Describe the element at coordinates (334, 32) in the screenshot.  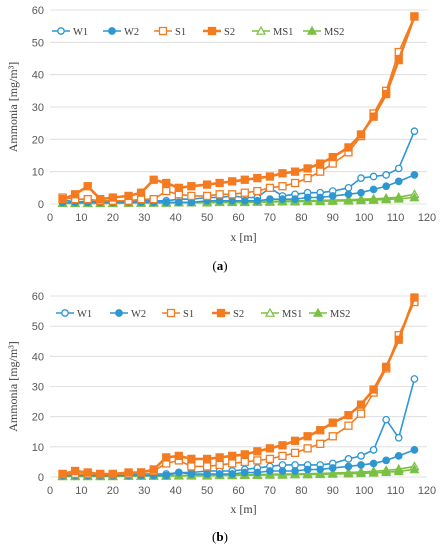
I see `legend-label: MS2` at that location.